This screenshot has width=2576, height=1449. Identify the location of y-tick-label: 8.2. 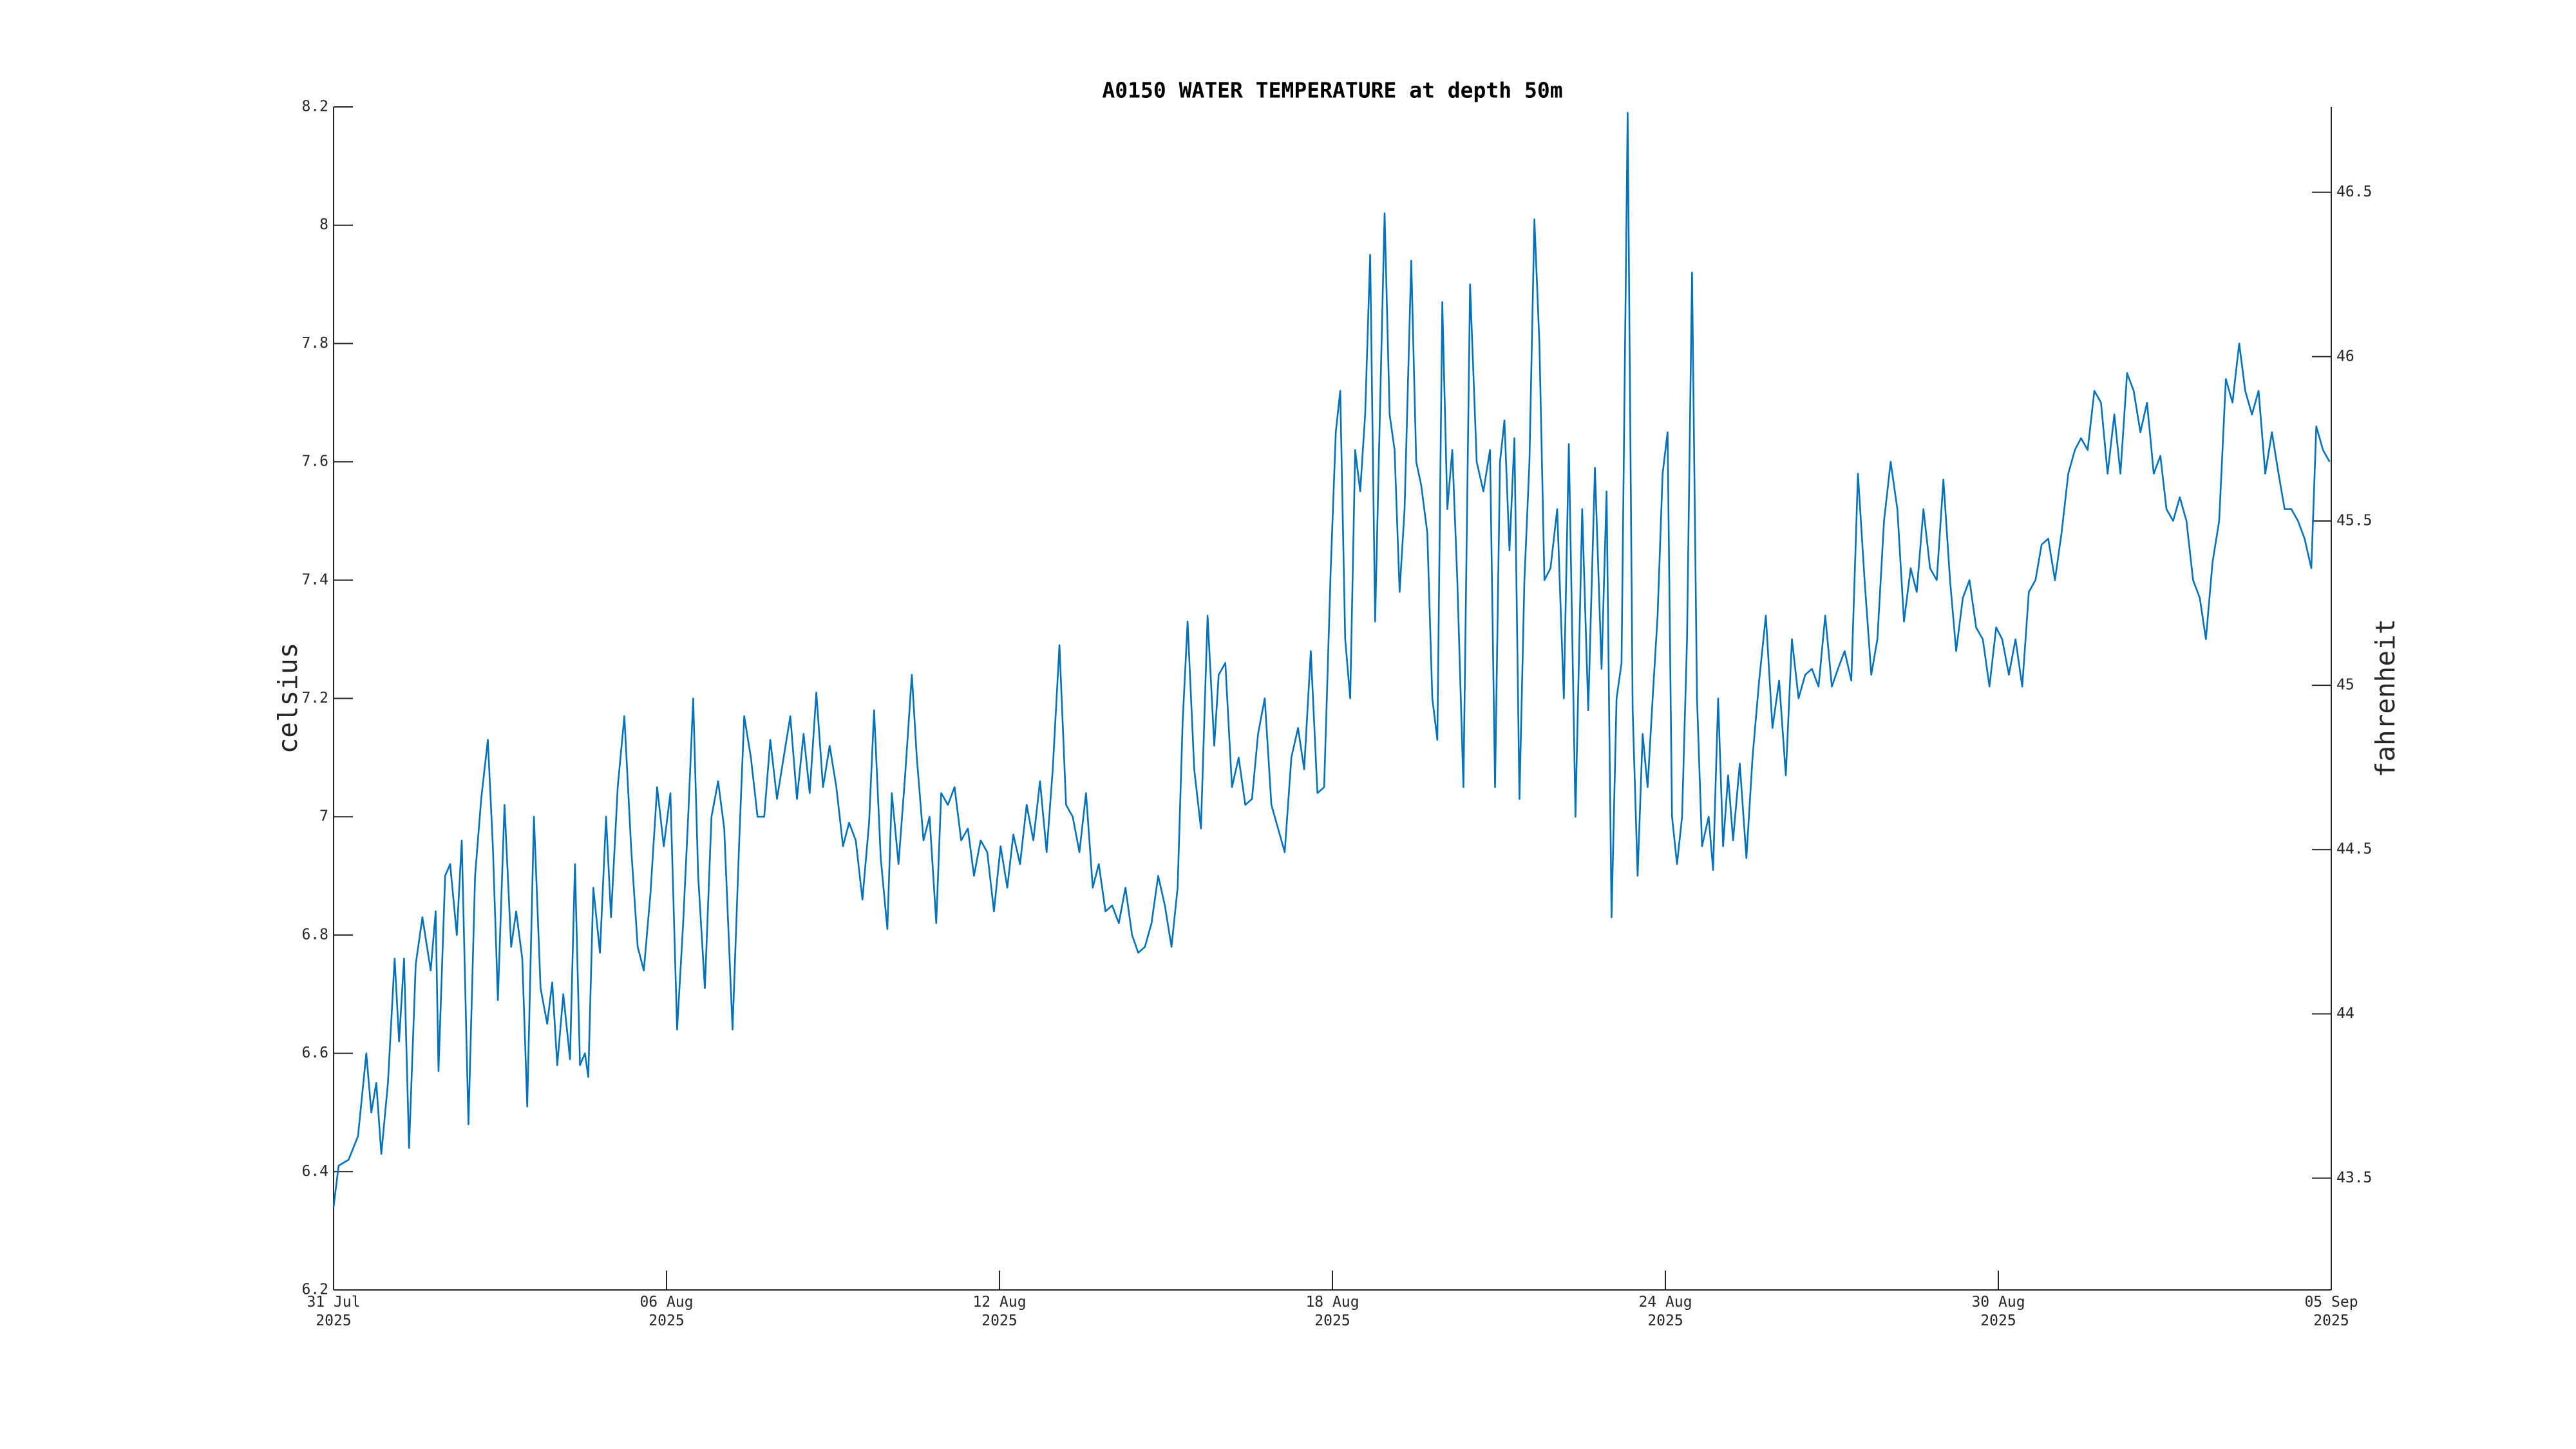
(314, 107).